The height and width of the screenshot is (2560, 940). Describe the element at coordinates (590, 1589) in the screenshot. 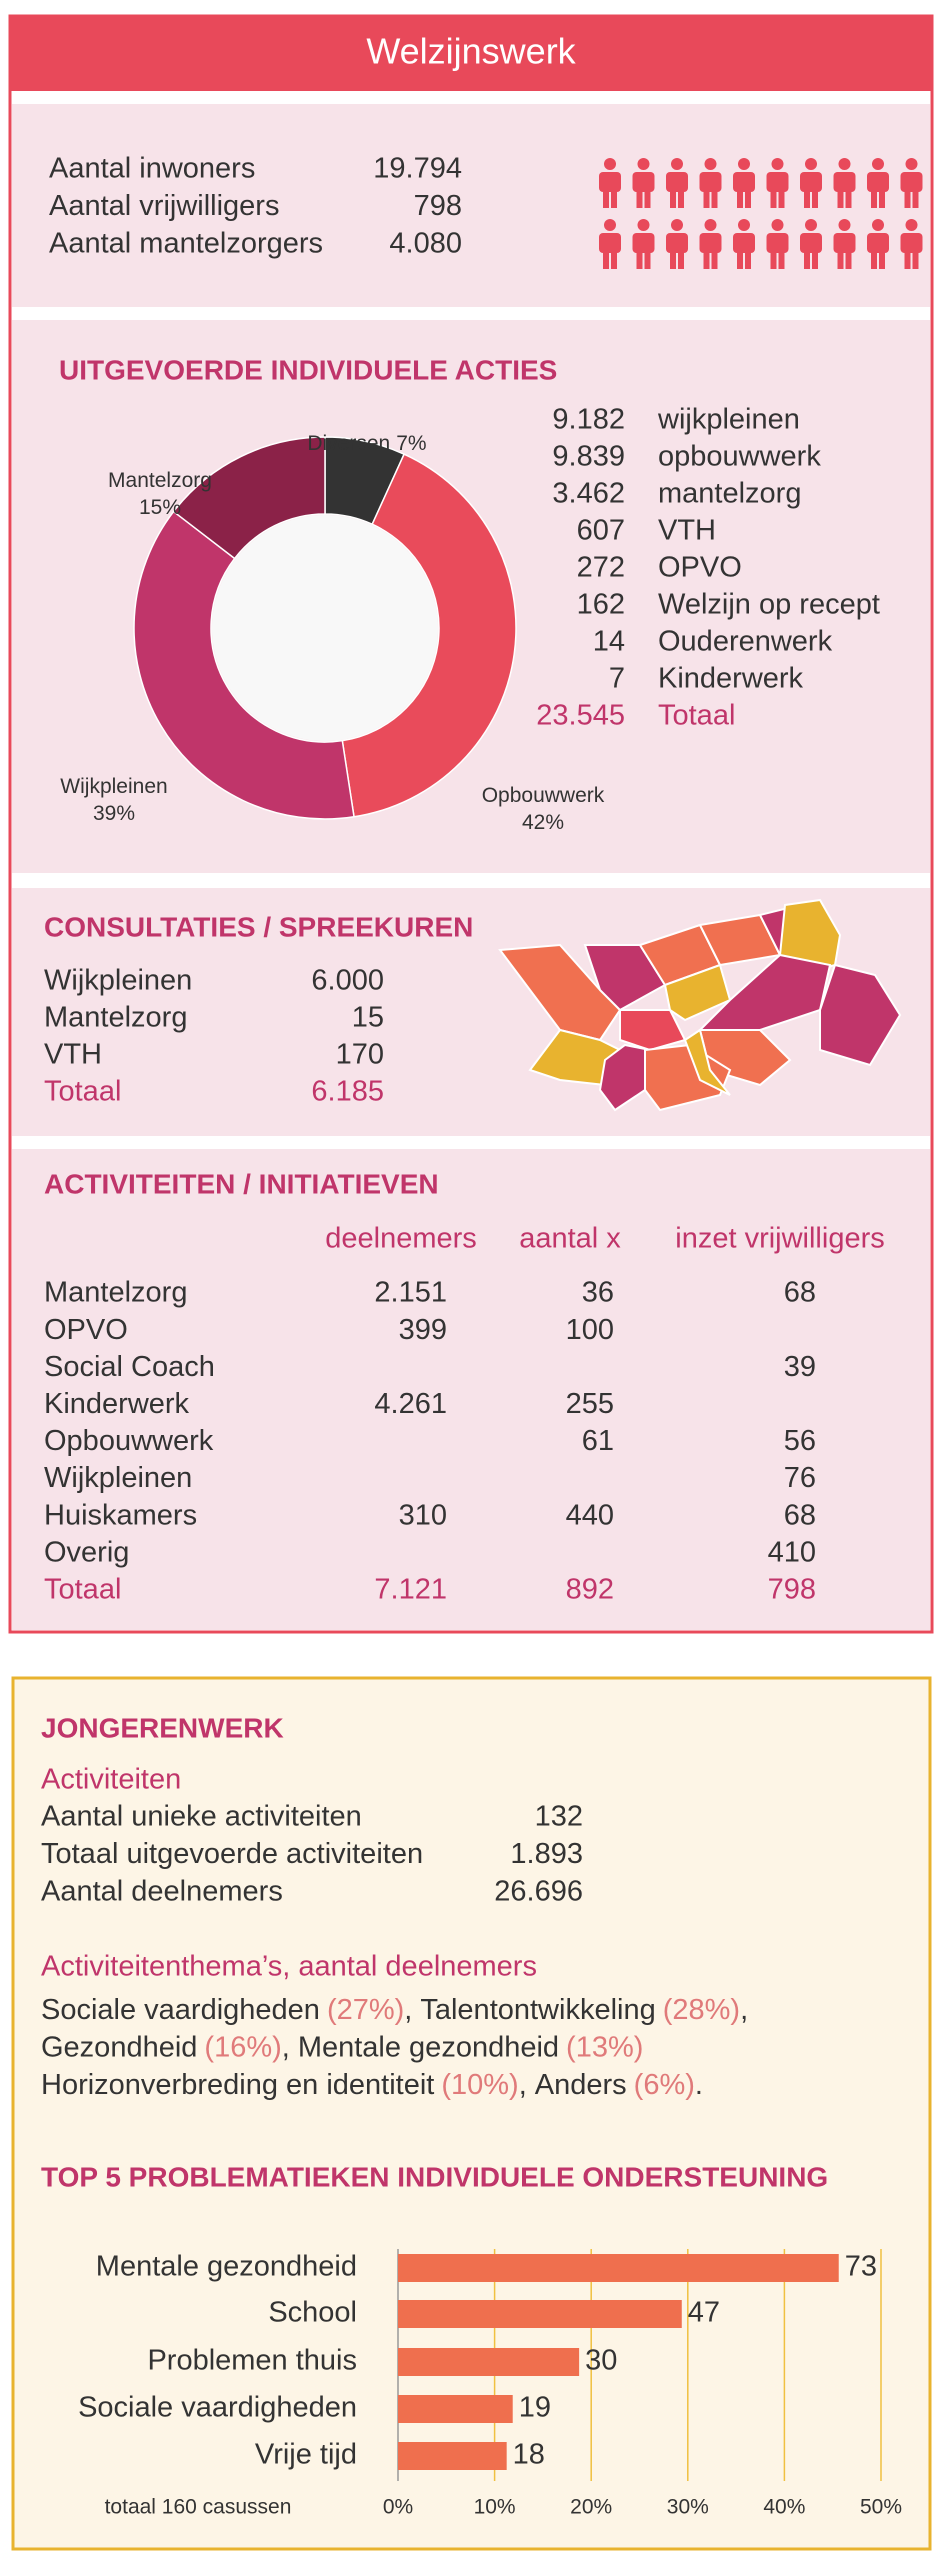

I see `cell: 892` at that location.